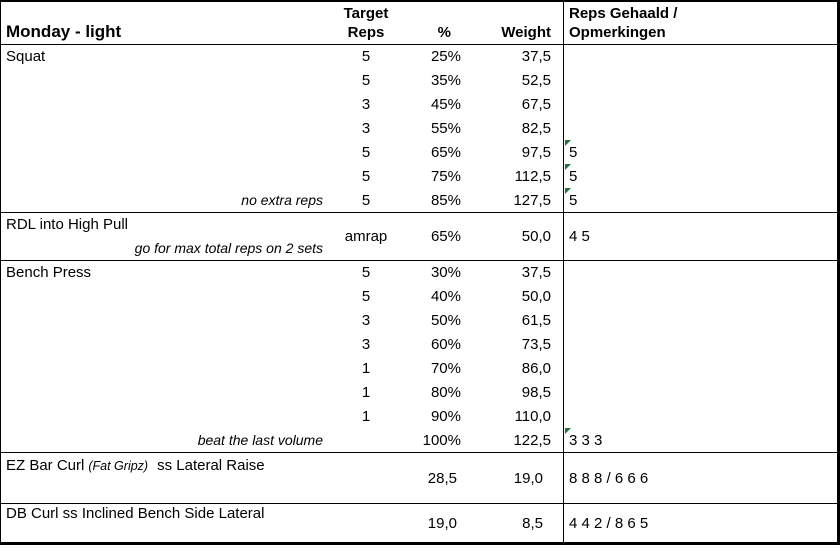  Describe the element at coordinates (445, 200) in the screenshot. I see `cell-percent: 85%` at that location.